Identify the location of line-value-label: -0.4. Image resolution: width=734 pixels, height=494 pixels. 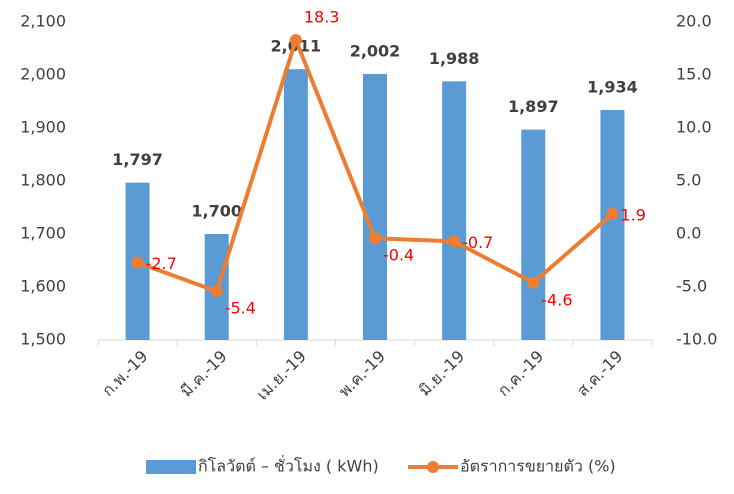
(398, 255).